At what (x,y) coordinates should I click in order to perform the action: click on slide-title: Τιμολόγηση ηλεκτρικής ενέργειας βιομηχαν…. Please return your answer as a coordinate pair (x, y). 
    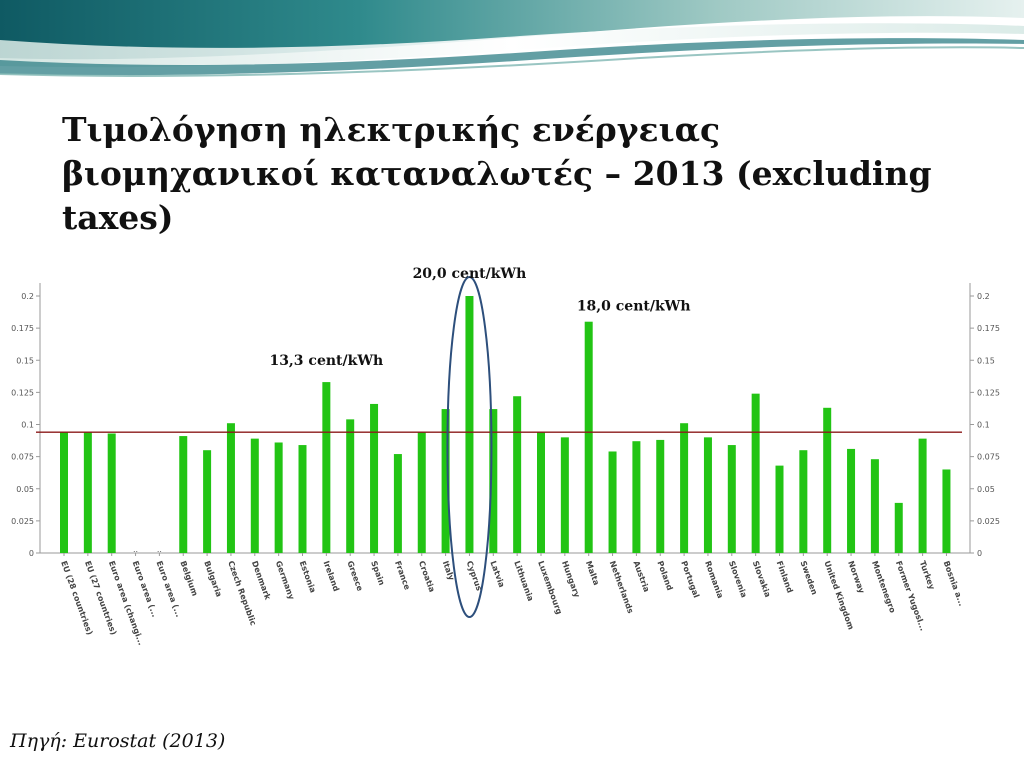
    Looking at the image, I should click on (497, 173).